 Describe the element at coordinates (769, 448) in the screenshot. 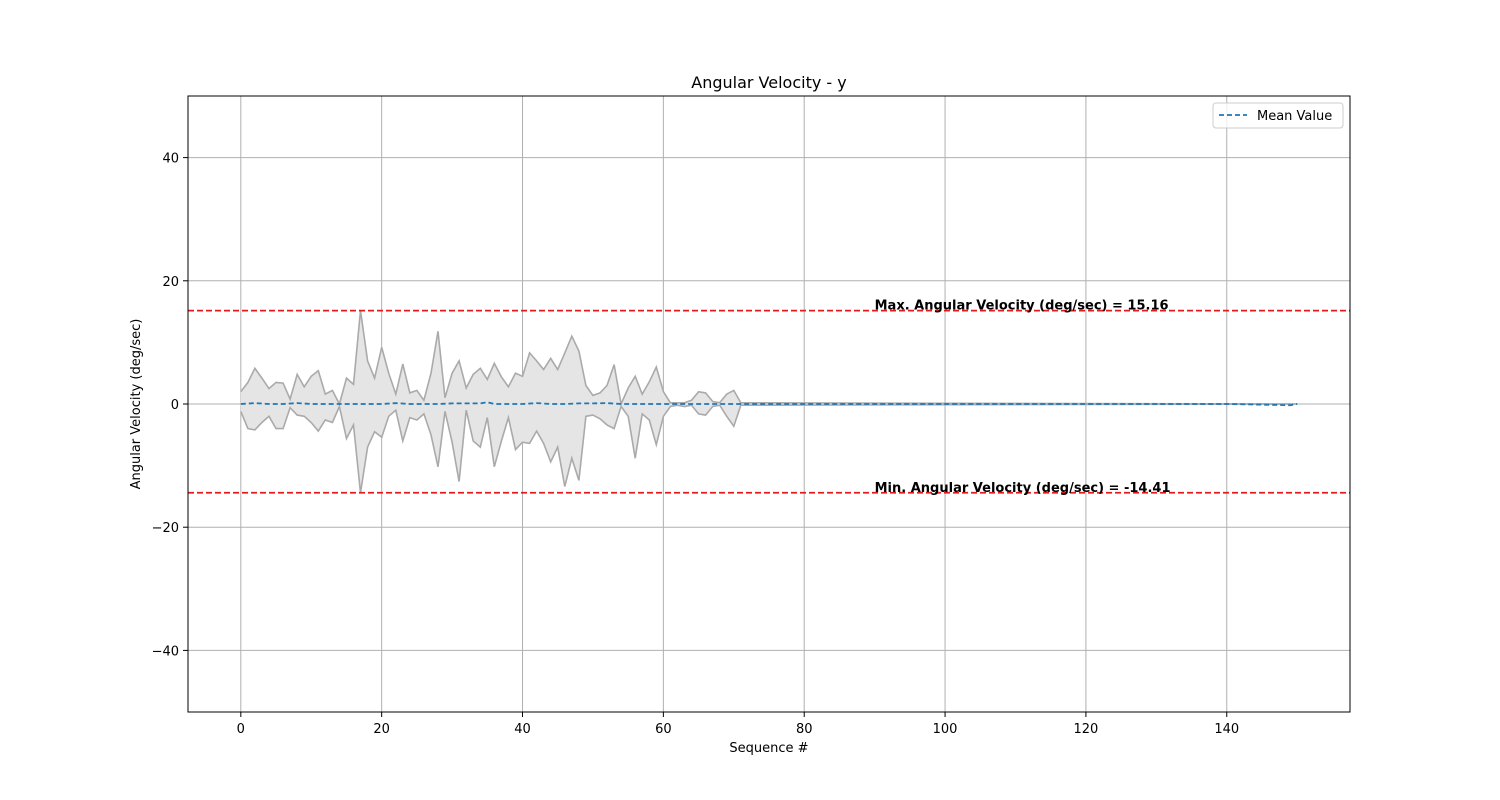

I see `band-lower-line` at that location.